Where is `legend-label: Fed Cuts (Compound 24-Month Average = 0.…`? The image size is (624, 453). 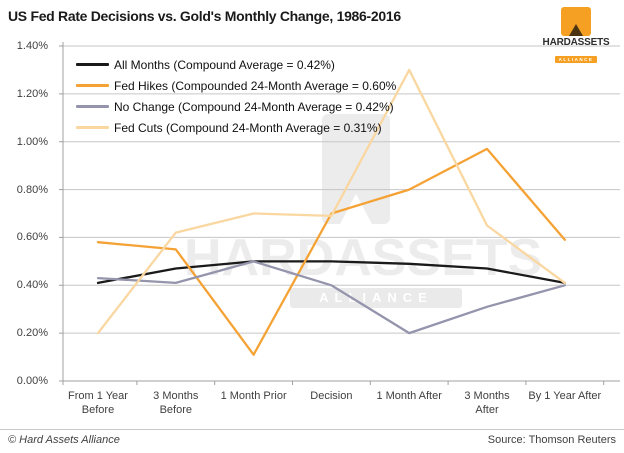
legend-label: Fed Cuts (Compound 24-Month Average = 0.… is located at coordinates (248, 127).